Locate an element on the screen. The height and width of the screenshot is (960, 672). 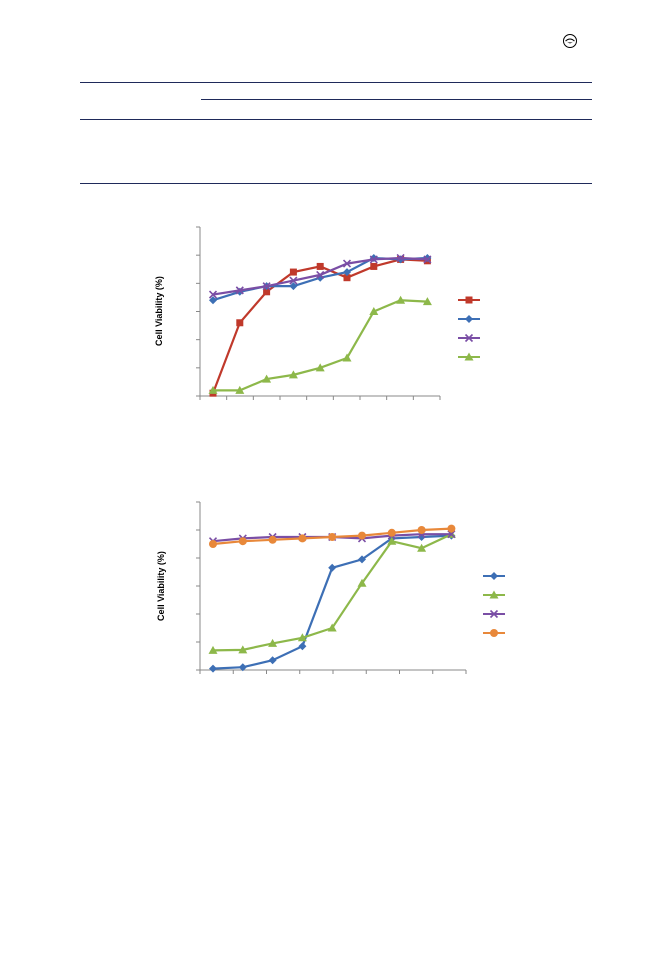
circle-emblem-icon is located at coordinates (570, 41).